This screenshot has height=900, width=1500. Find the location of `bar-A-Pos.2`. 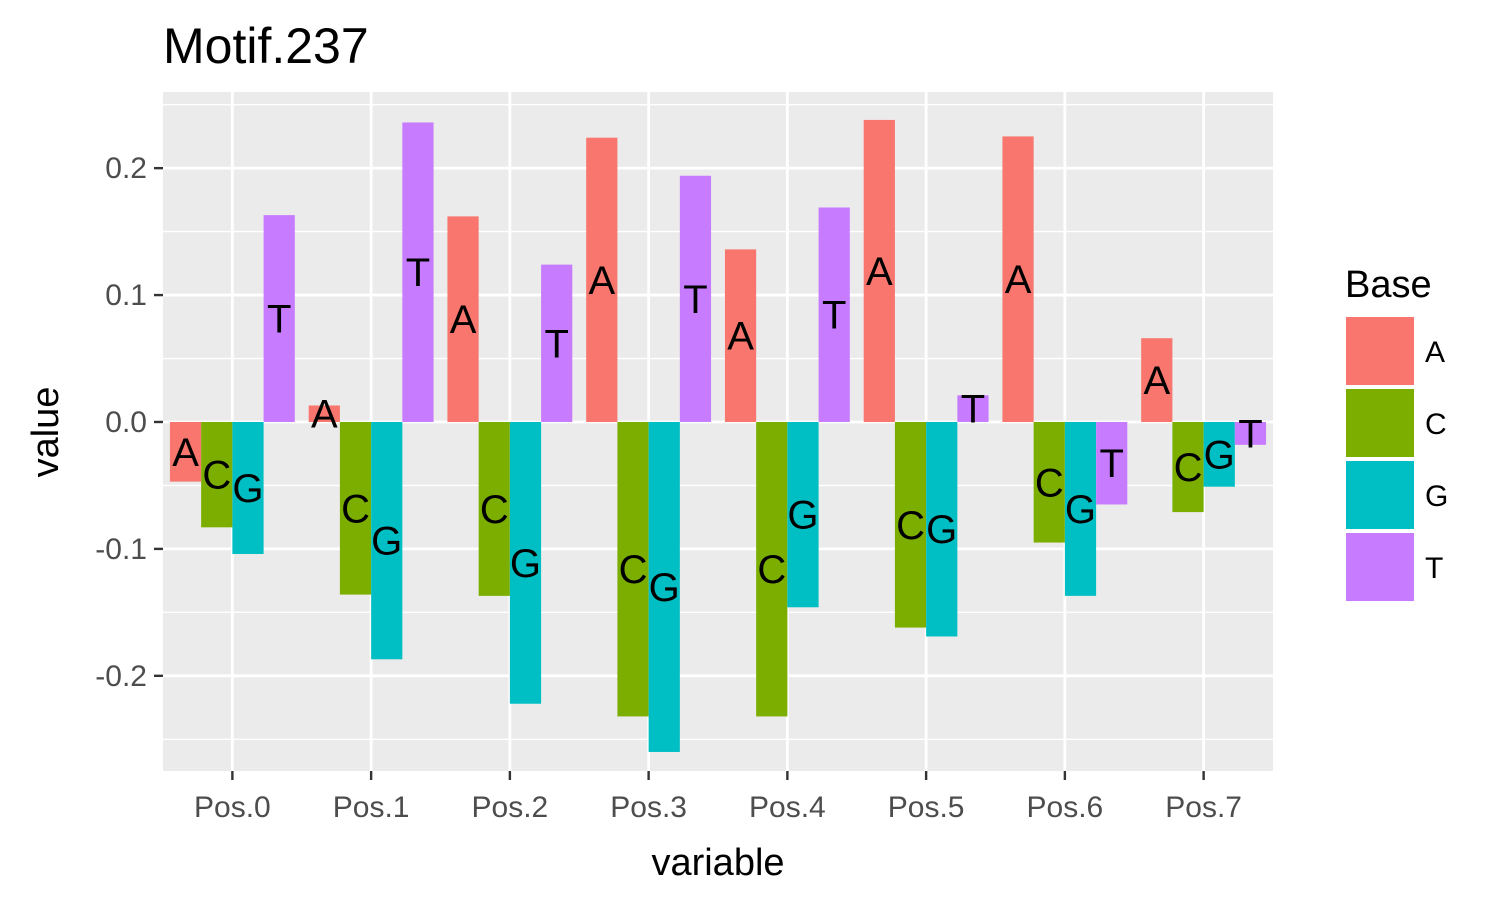

bar-A-Pos.2 is located at coordinates (463, 319).